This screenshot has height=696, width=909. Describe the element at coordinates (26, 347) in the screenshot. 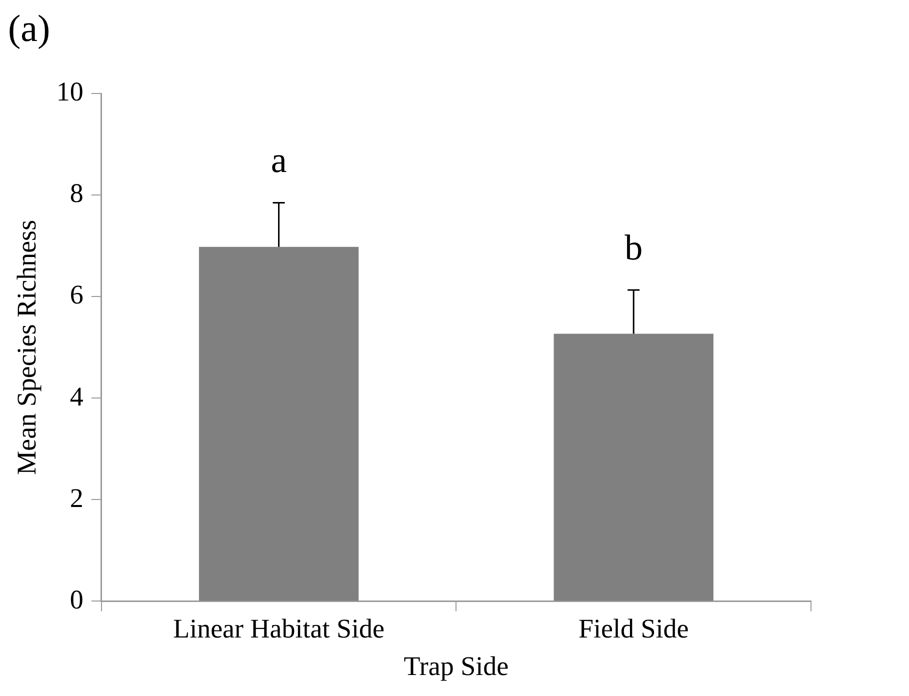

I see `y-axis-title: Mean Species Richness` at that location.